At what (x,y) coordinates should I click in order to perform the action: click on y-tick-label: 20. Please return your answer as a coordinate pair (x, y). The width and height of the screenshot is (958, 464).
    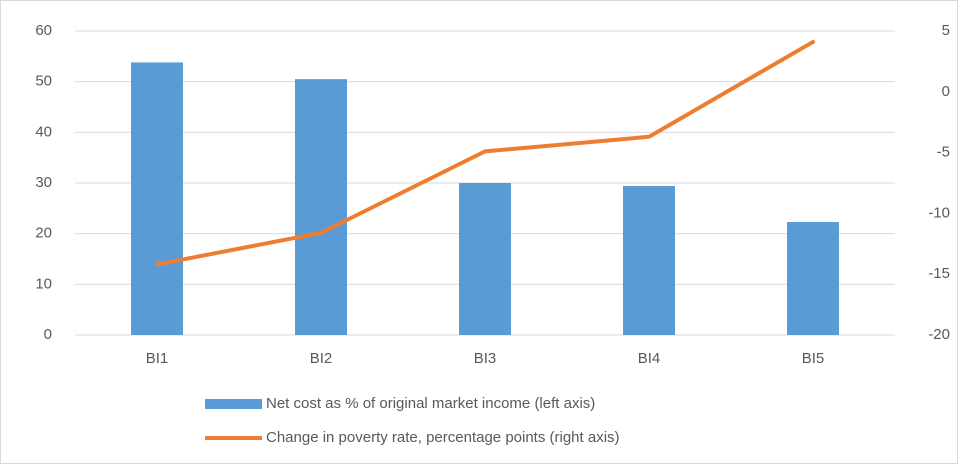
    Looking at the image, I should click on (43, 233).